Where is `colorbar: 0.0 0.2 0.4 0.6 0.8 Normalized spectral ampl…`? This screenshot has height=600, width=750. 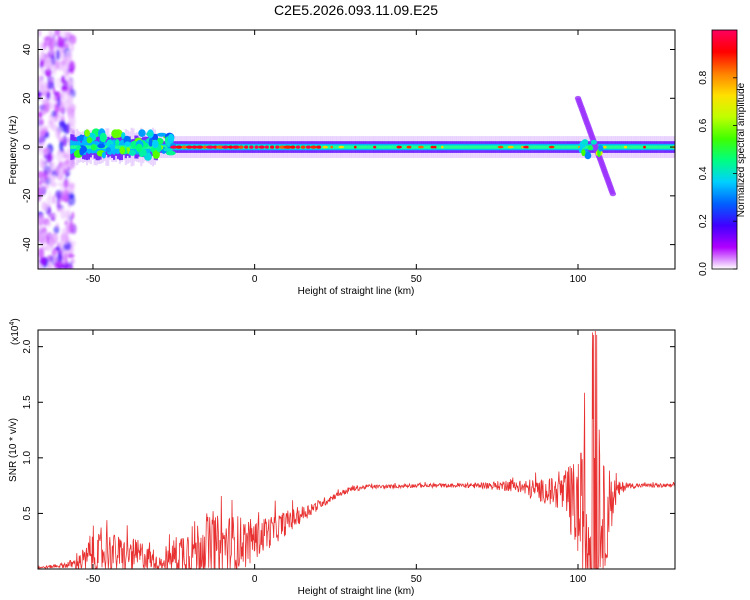 colorbar: 0.0 0.2 0.4 0.6 0.8 Normalized spectral ampl… is located at coordinates (722, 152).